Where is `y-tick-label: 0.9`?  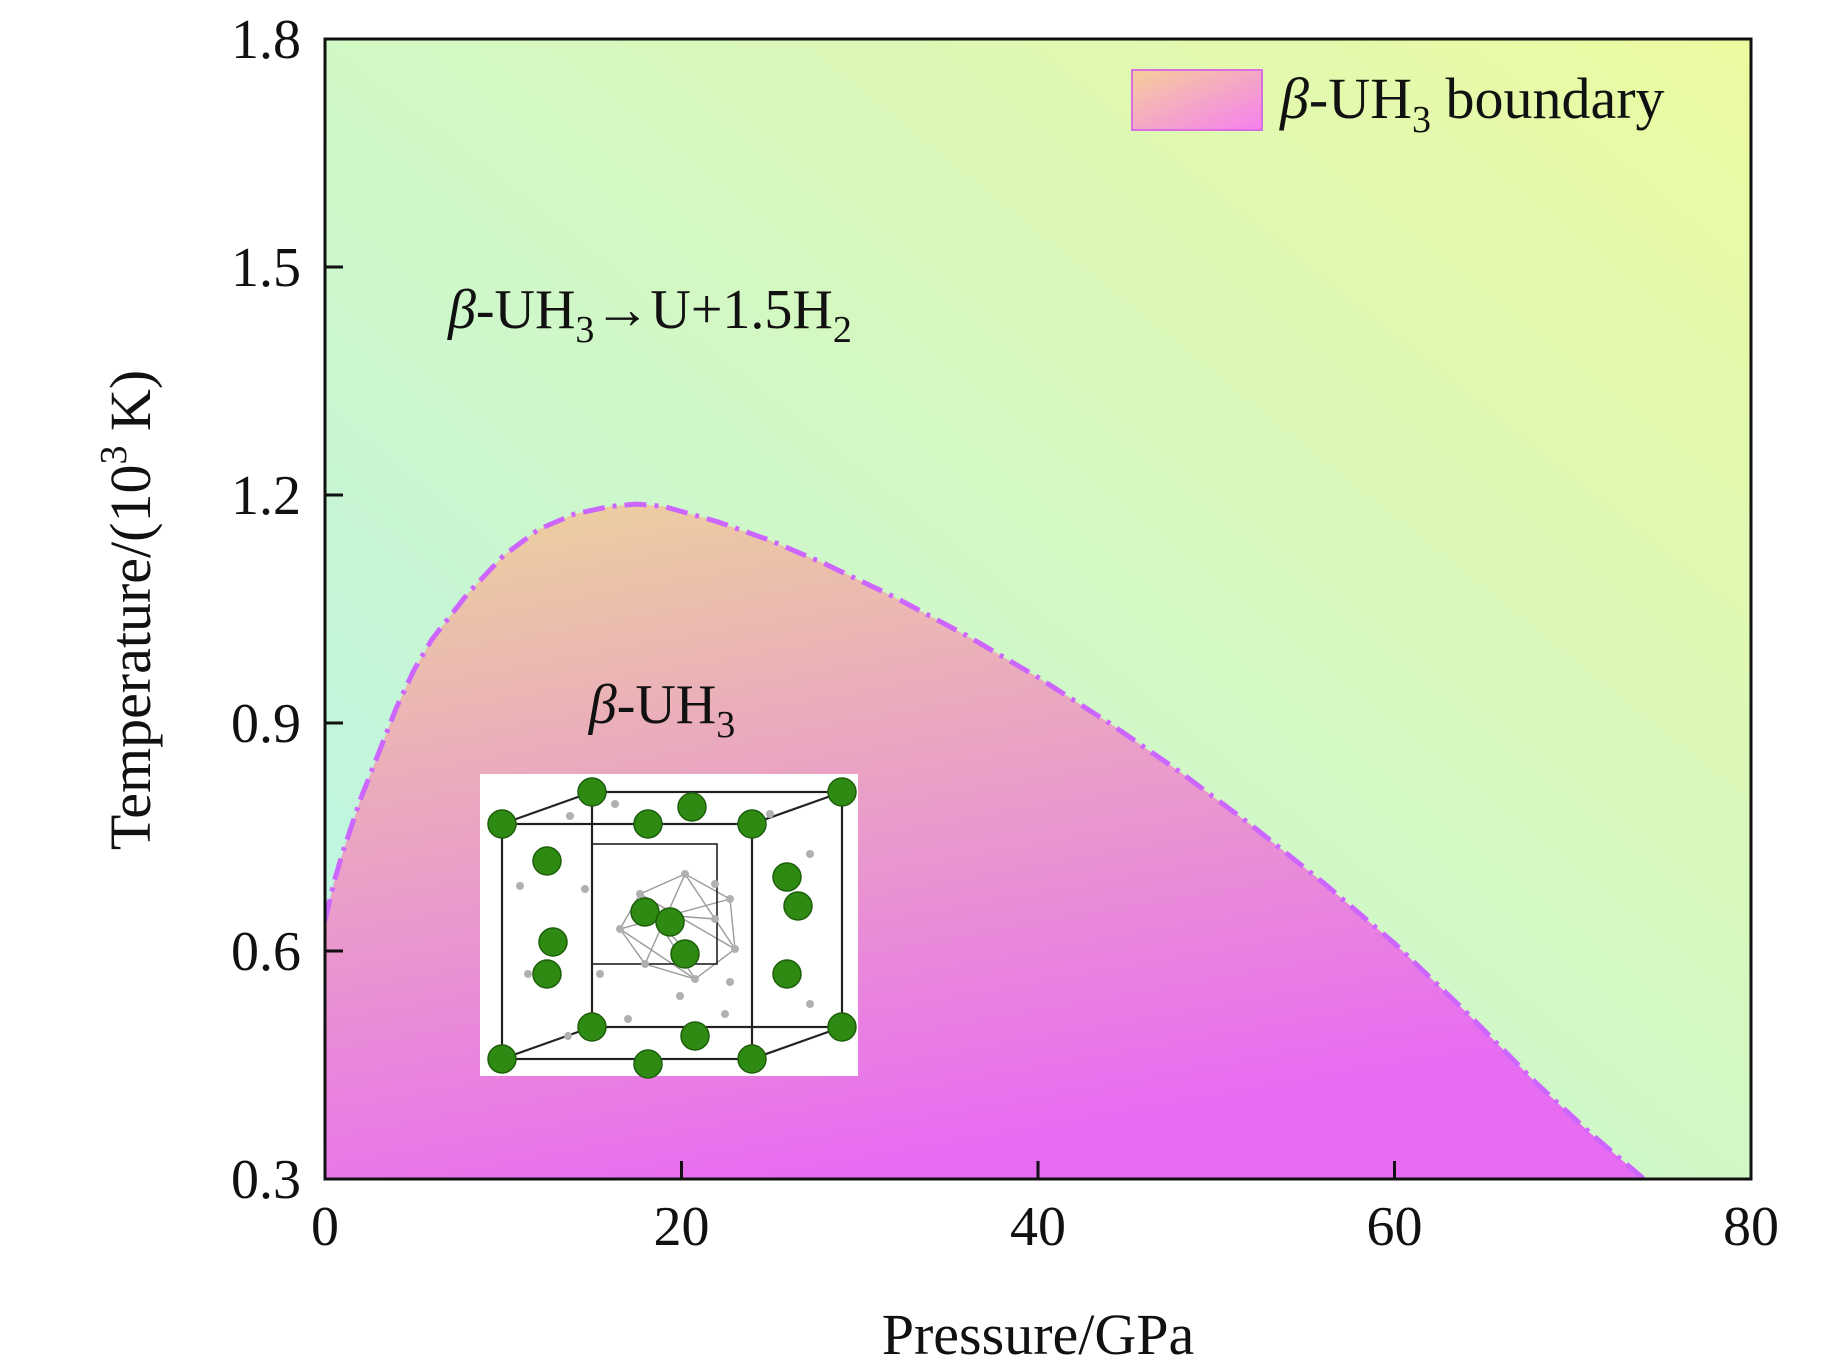 y-tick-label: 0.9 is located at coordinates (266, 724).